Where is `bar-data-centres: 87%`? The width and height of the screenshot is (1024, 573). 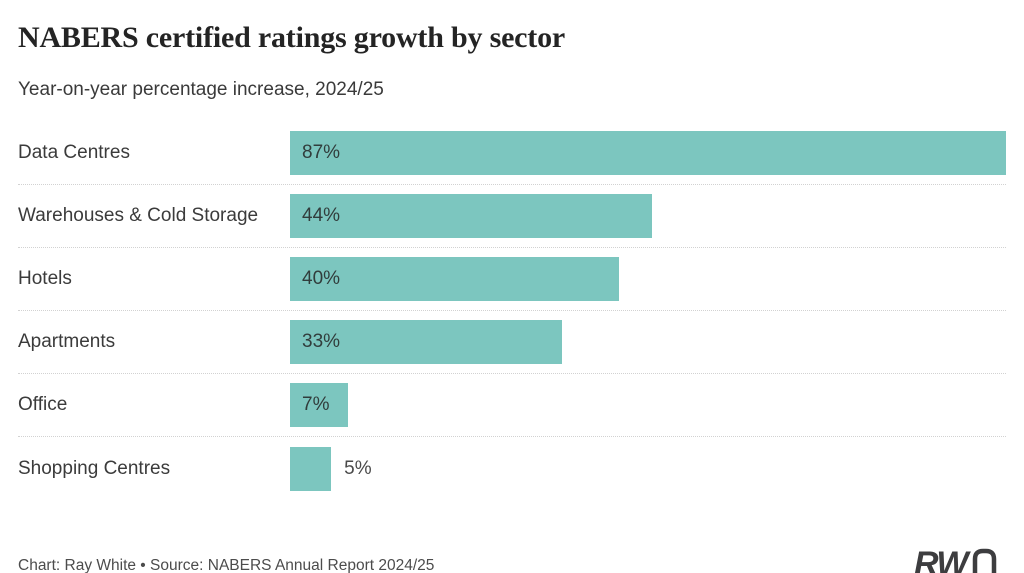
bar-data-centres: 87% is located at coordinates (648, 153).